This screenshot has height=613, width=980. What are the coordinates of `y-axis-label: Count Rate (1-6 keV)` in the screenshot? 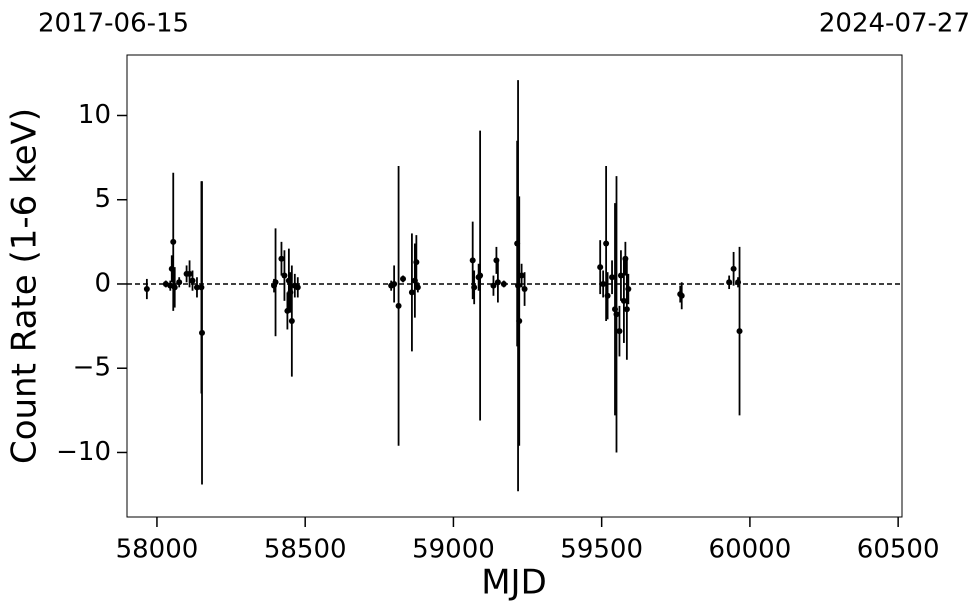 It's located at (25, 286).